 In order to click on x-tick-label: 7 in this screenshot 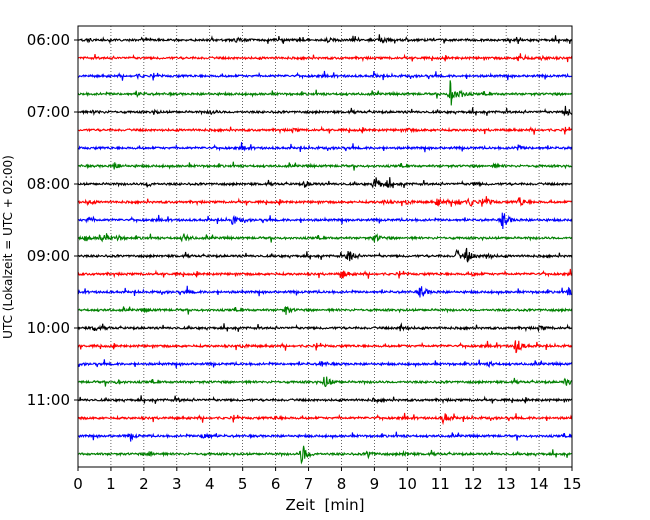, I will do `click(309, 484)`.